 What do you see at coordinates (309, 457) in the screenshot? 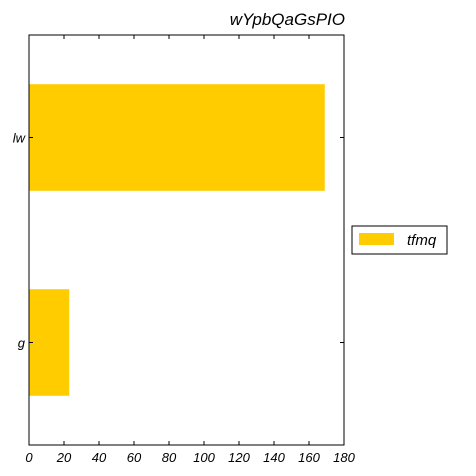
I see `x-tick-label: 160` at bounding box center [309, 457].